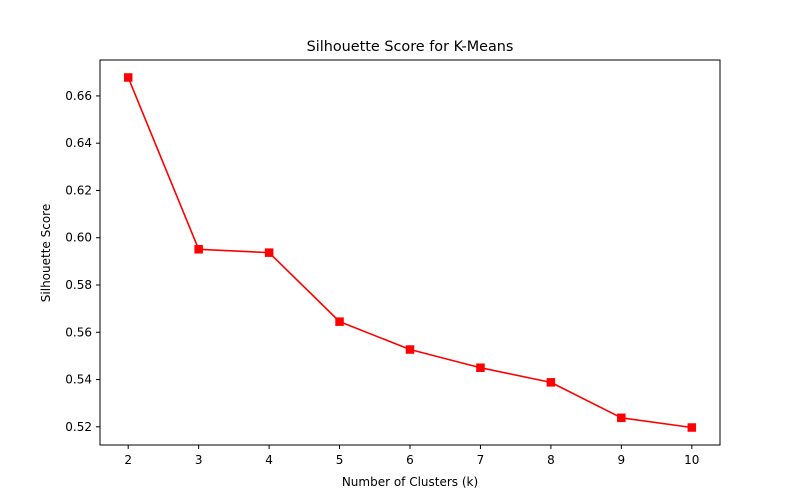  What do you see at coordinates (78, 238) in the screenshot?
I see `y-tick-label: 0.60` at bounding box center [78, 238].